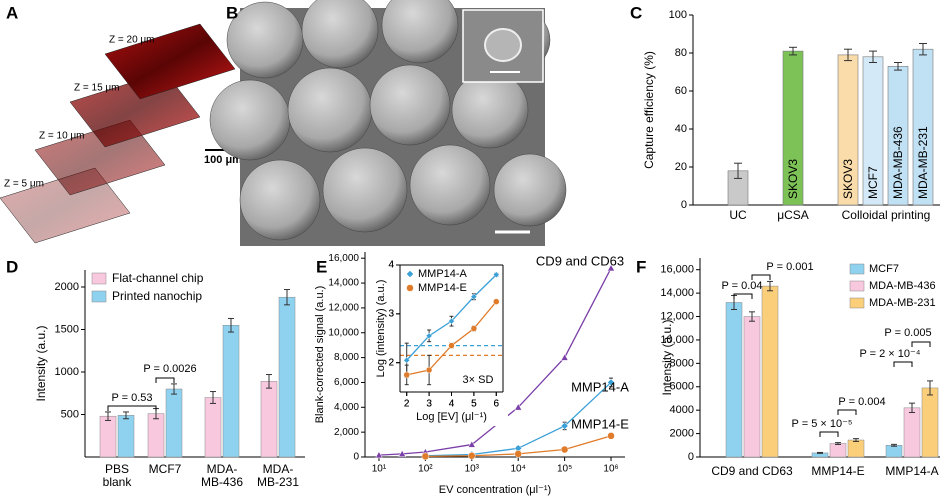 The width and height of the screenshot is (946, 503). I want to click on y-tick-label: 3, so click(391, 313).